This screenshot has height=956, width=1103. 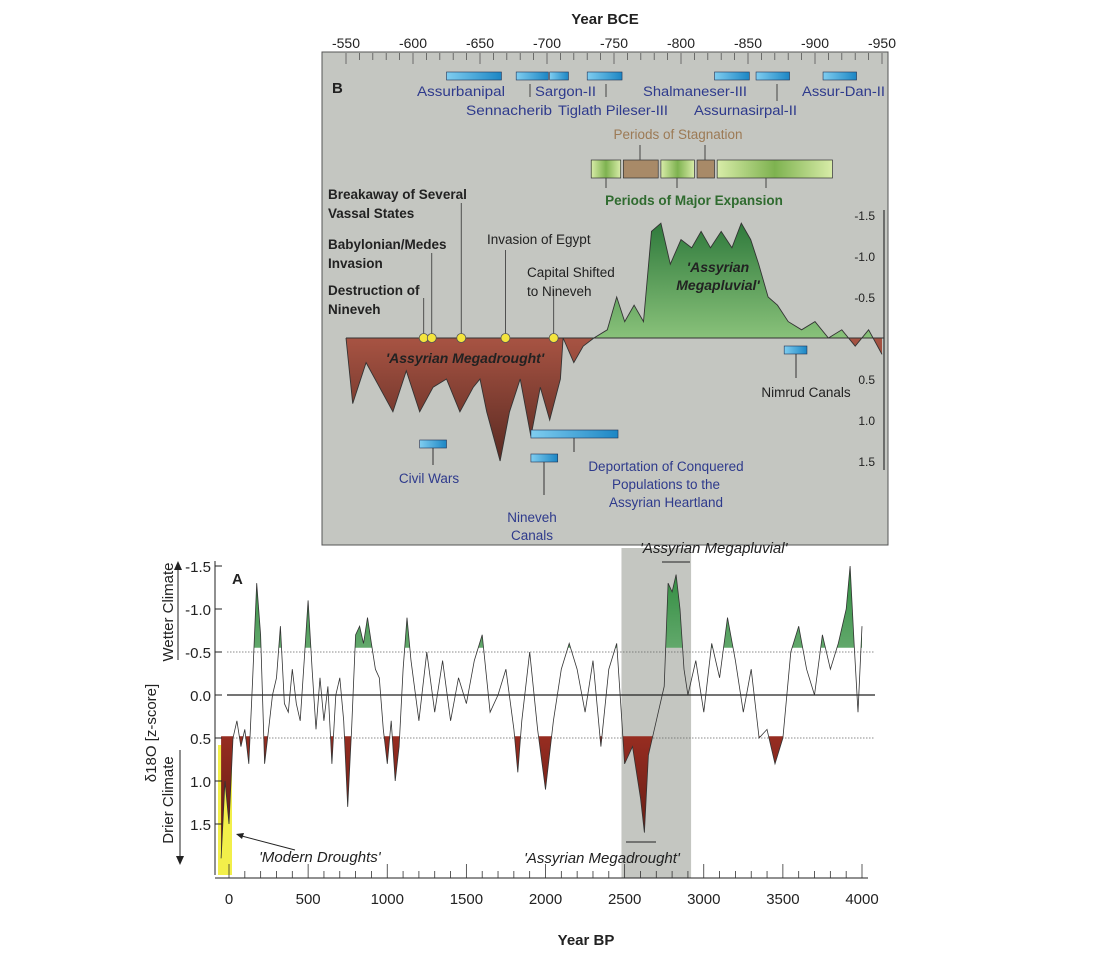 I want to click on event-label: Babylonian/Medes Invasion, so click(x=387, y=254).